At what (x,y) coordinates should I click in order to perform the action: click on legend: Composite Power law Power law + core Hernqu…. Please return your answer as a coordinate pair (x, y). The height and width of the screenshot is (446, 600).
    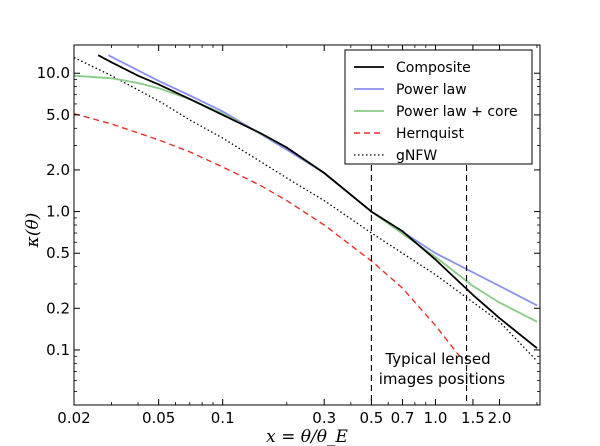
    Looking at the image, I should click on (438, 107).